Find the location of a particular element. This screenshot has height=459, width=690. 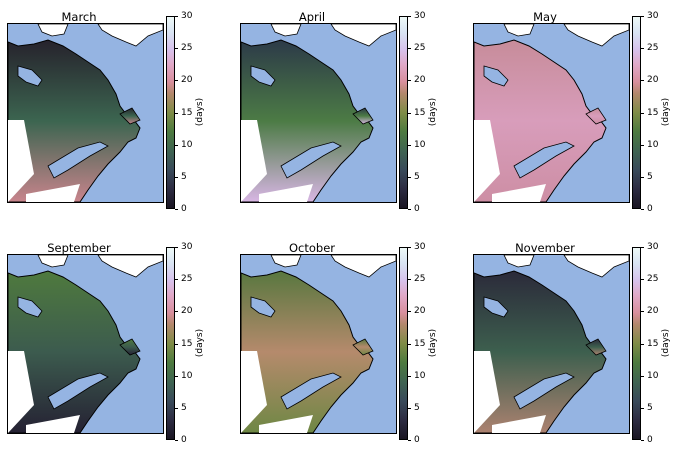

panel-title: May is located at coordinates (545, 17).